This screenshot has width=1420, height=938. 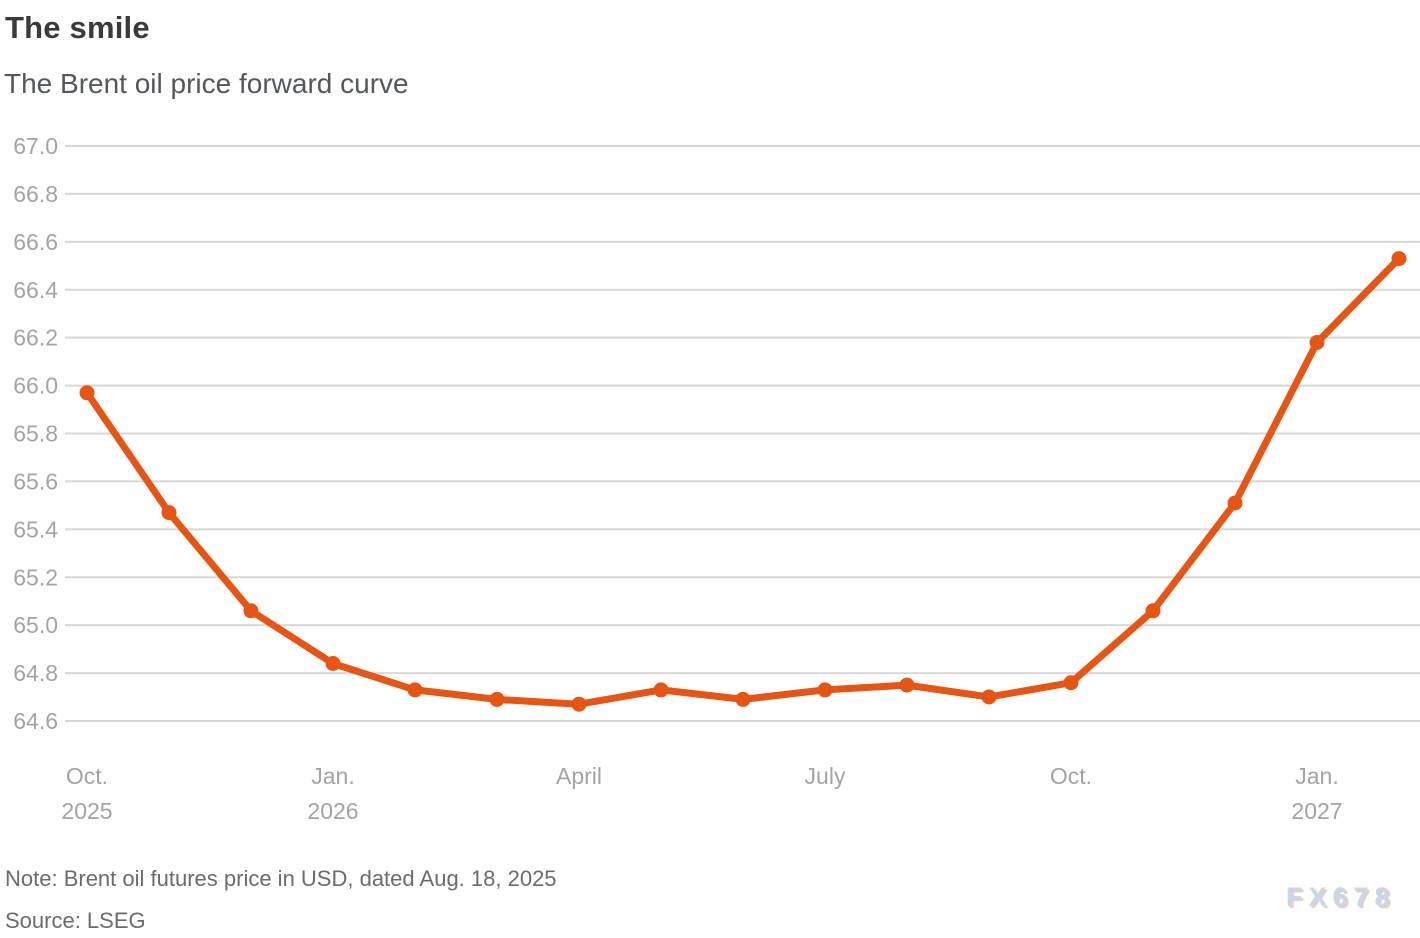 I want to click on y-axis-tick-label: 67.0, so click(x=35, y=146).